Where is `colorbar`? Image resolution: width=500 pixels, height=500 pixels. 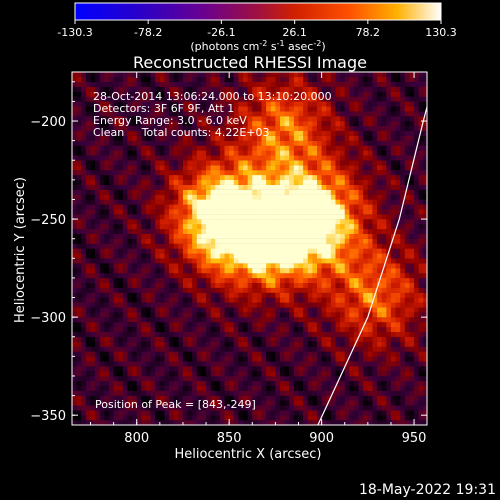
colorbar is located at coordinates (258, 11).